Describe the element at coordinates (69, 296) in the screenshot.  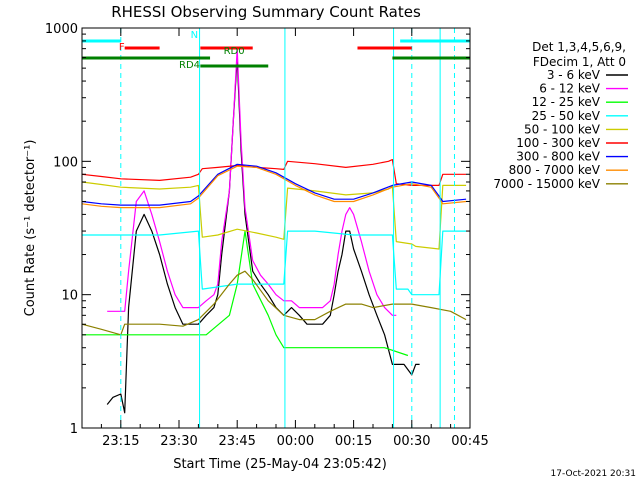
I see `y-tick-label-1: 10` at that location.